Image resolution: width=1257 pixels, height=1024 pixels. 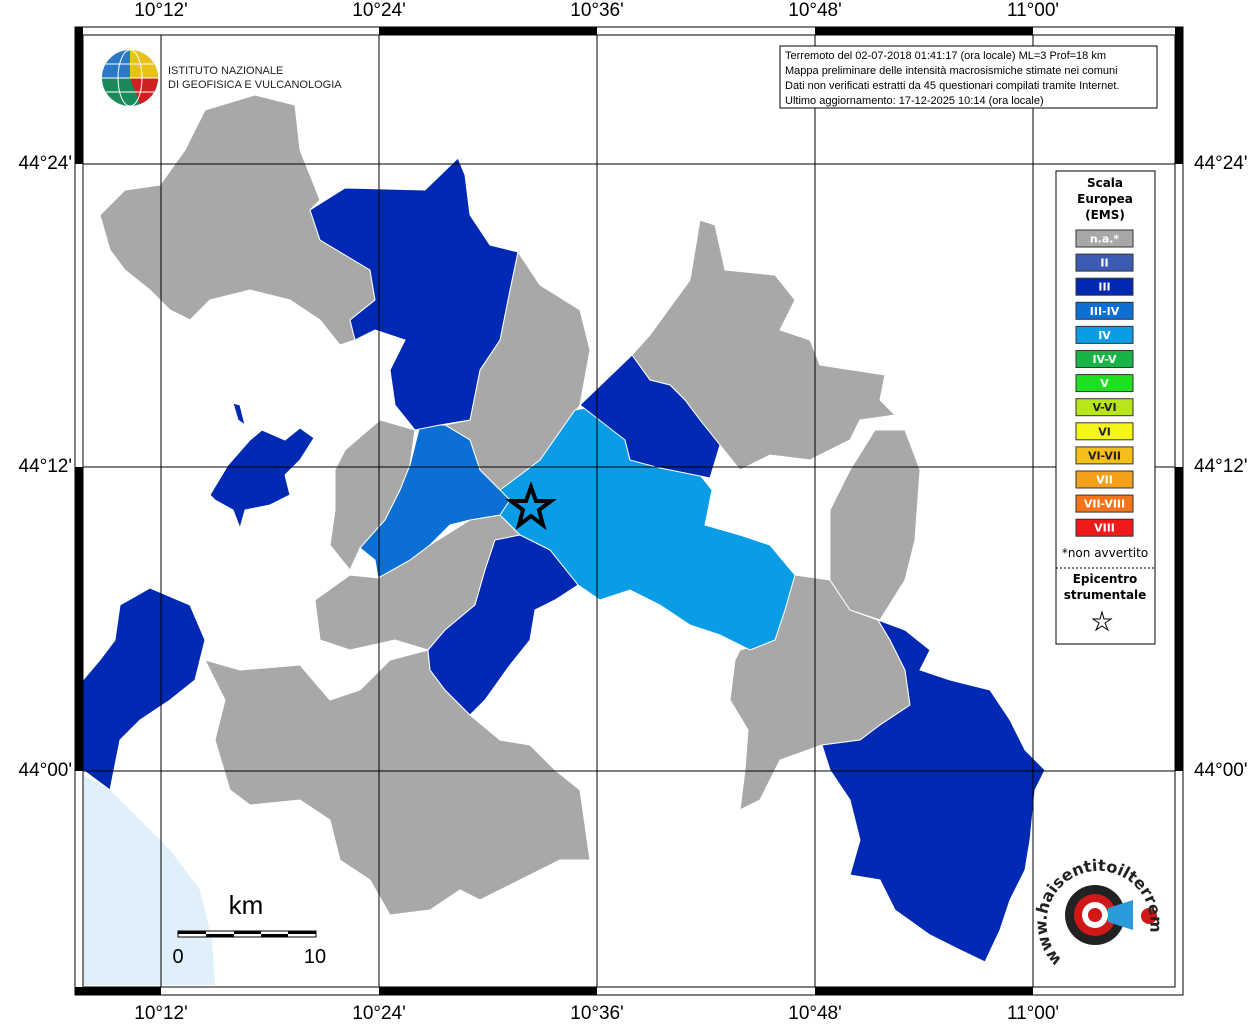 I want to click on logo-megaphone, so click(x=1120, y=915).